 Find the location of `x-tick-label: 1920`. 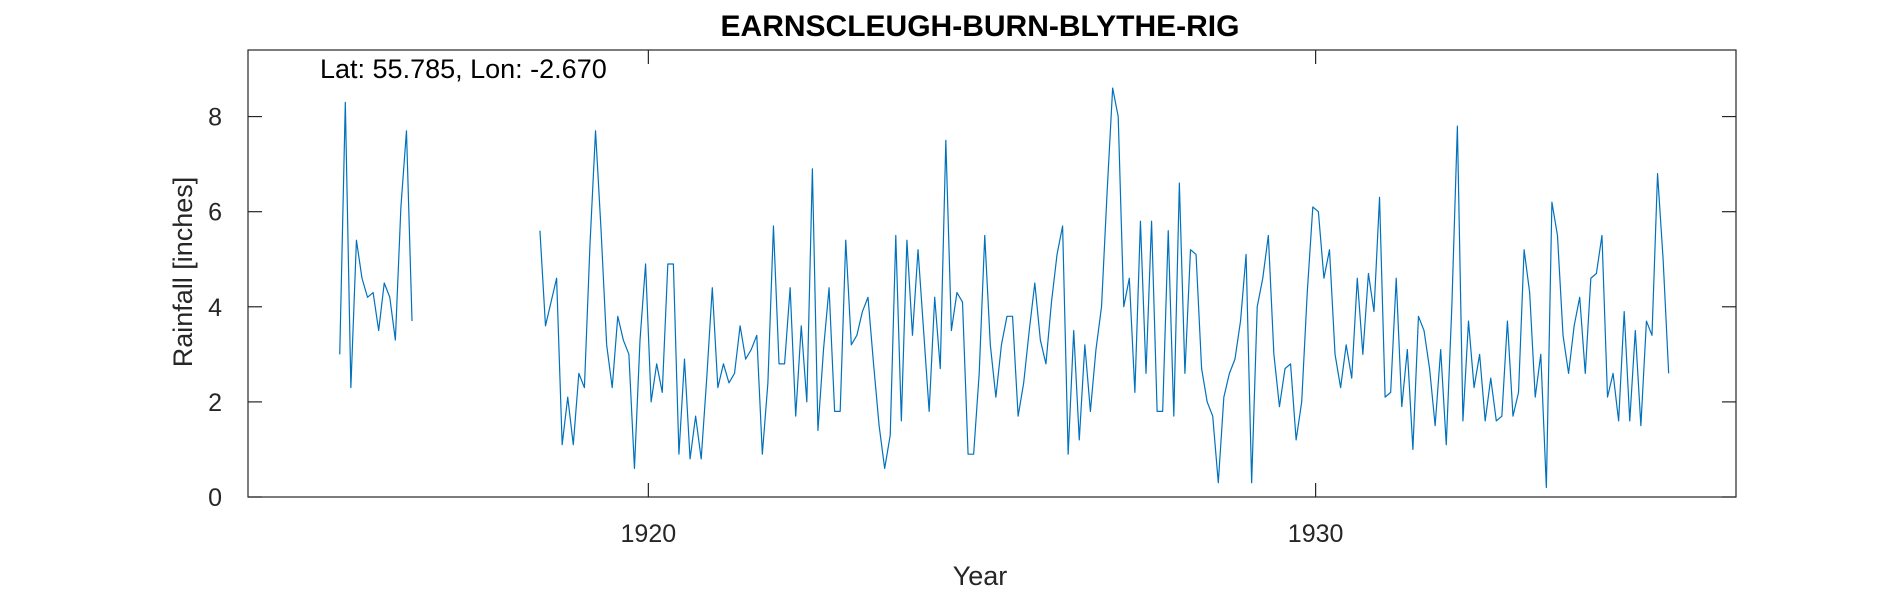

x-tick-label: 1920 is located at coordinates (649, 534).